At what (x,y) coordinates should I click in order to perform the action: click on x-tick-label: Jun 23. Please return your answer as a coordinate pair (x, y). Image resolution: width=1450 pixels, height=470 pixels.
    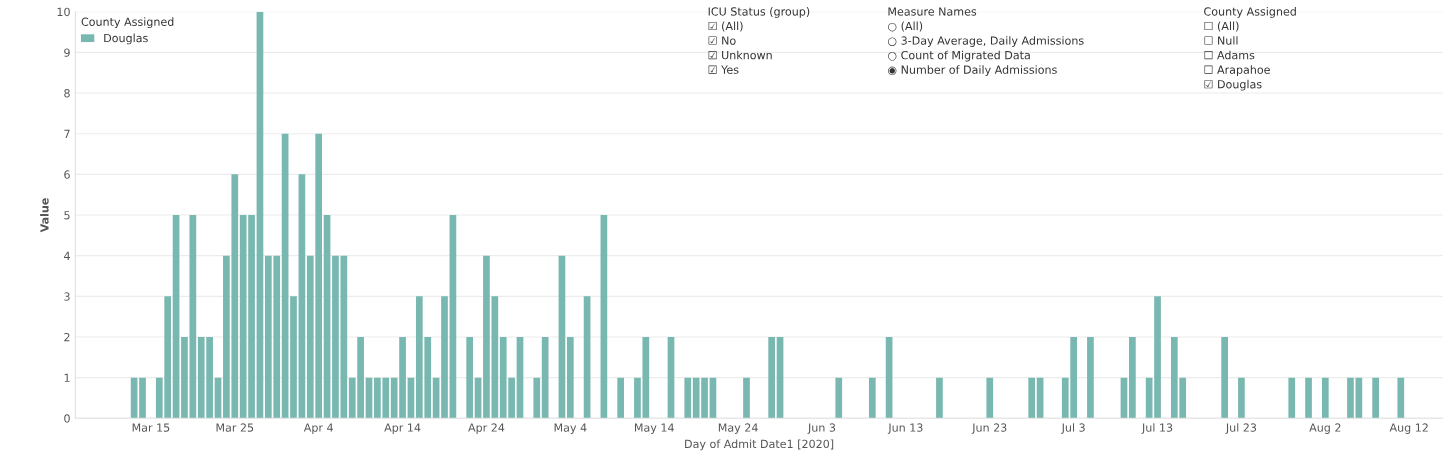
    Looking at the image, I should click on (989, 428).